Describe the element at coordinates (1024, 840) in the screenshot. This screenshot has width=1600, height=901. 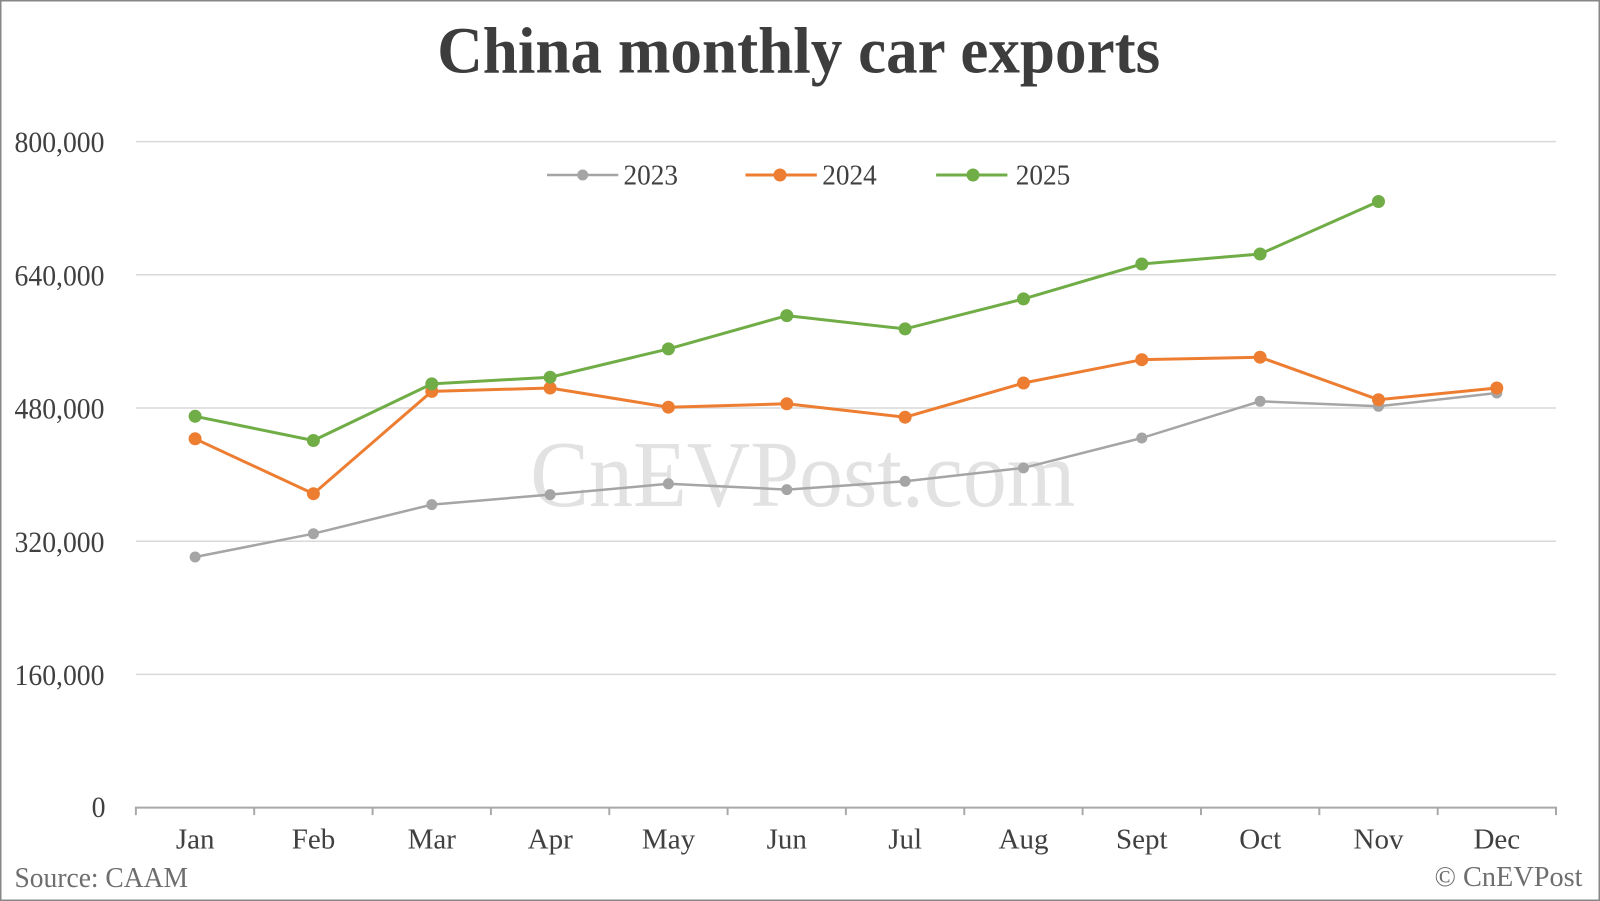
I see `svg-text: Aug` at that location.